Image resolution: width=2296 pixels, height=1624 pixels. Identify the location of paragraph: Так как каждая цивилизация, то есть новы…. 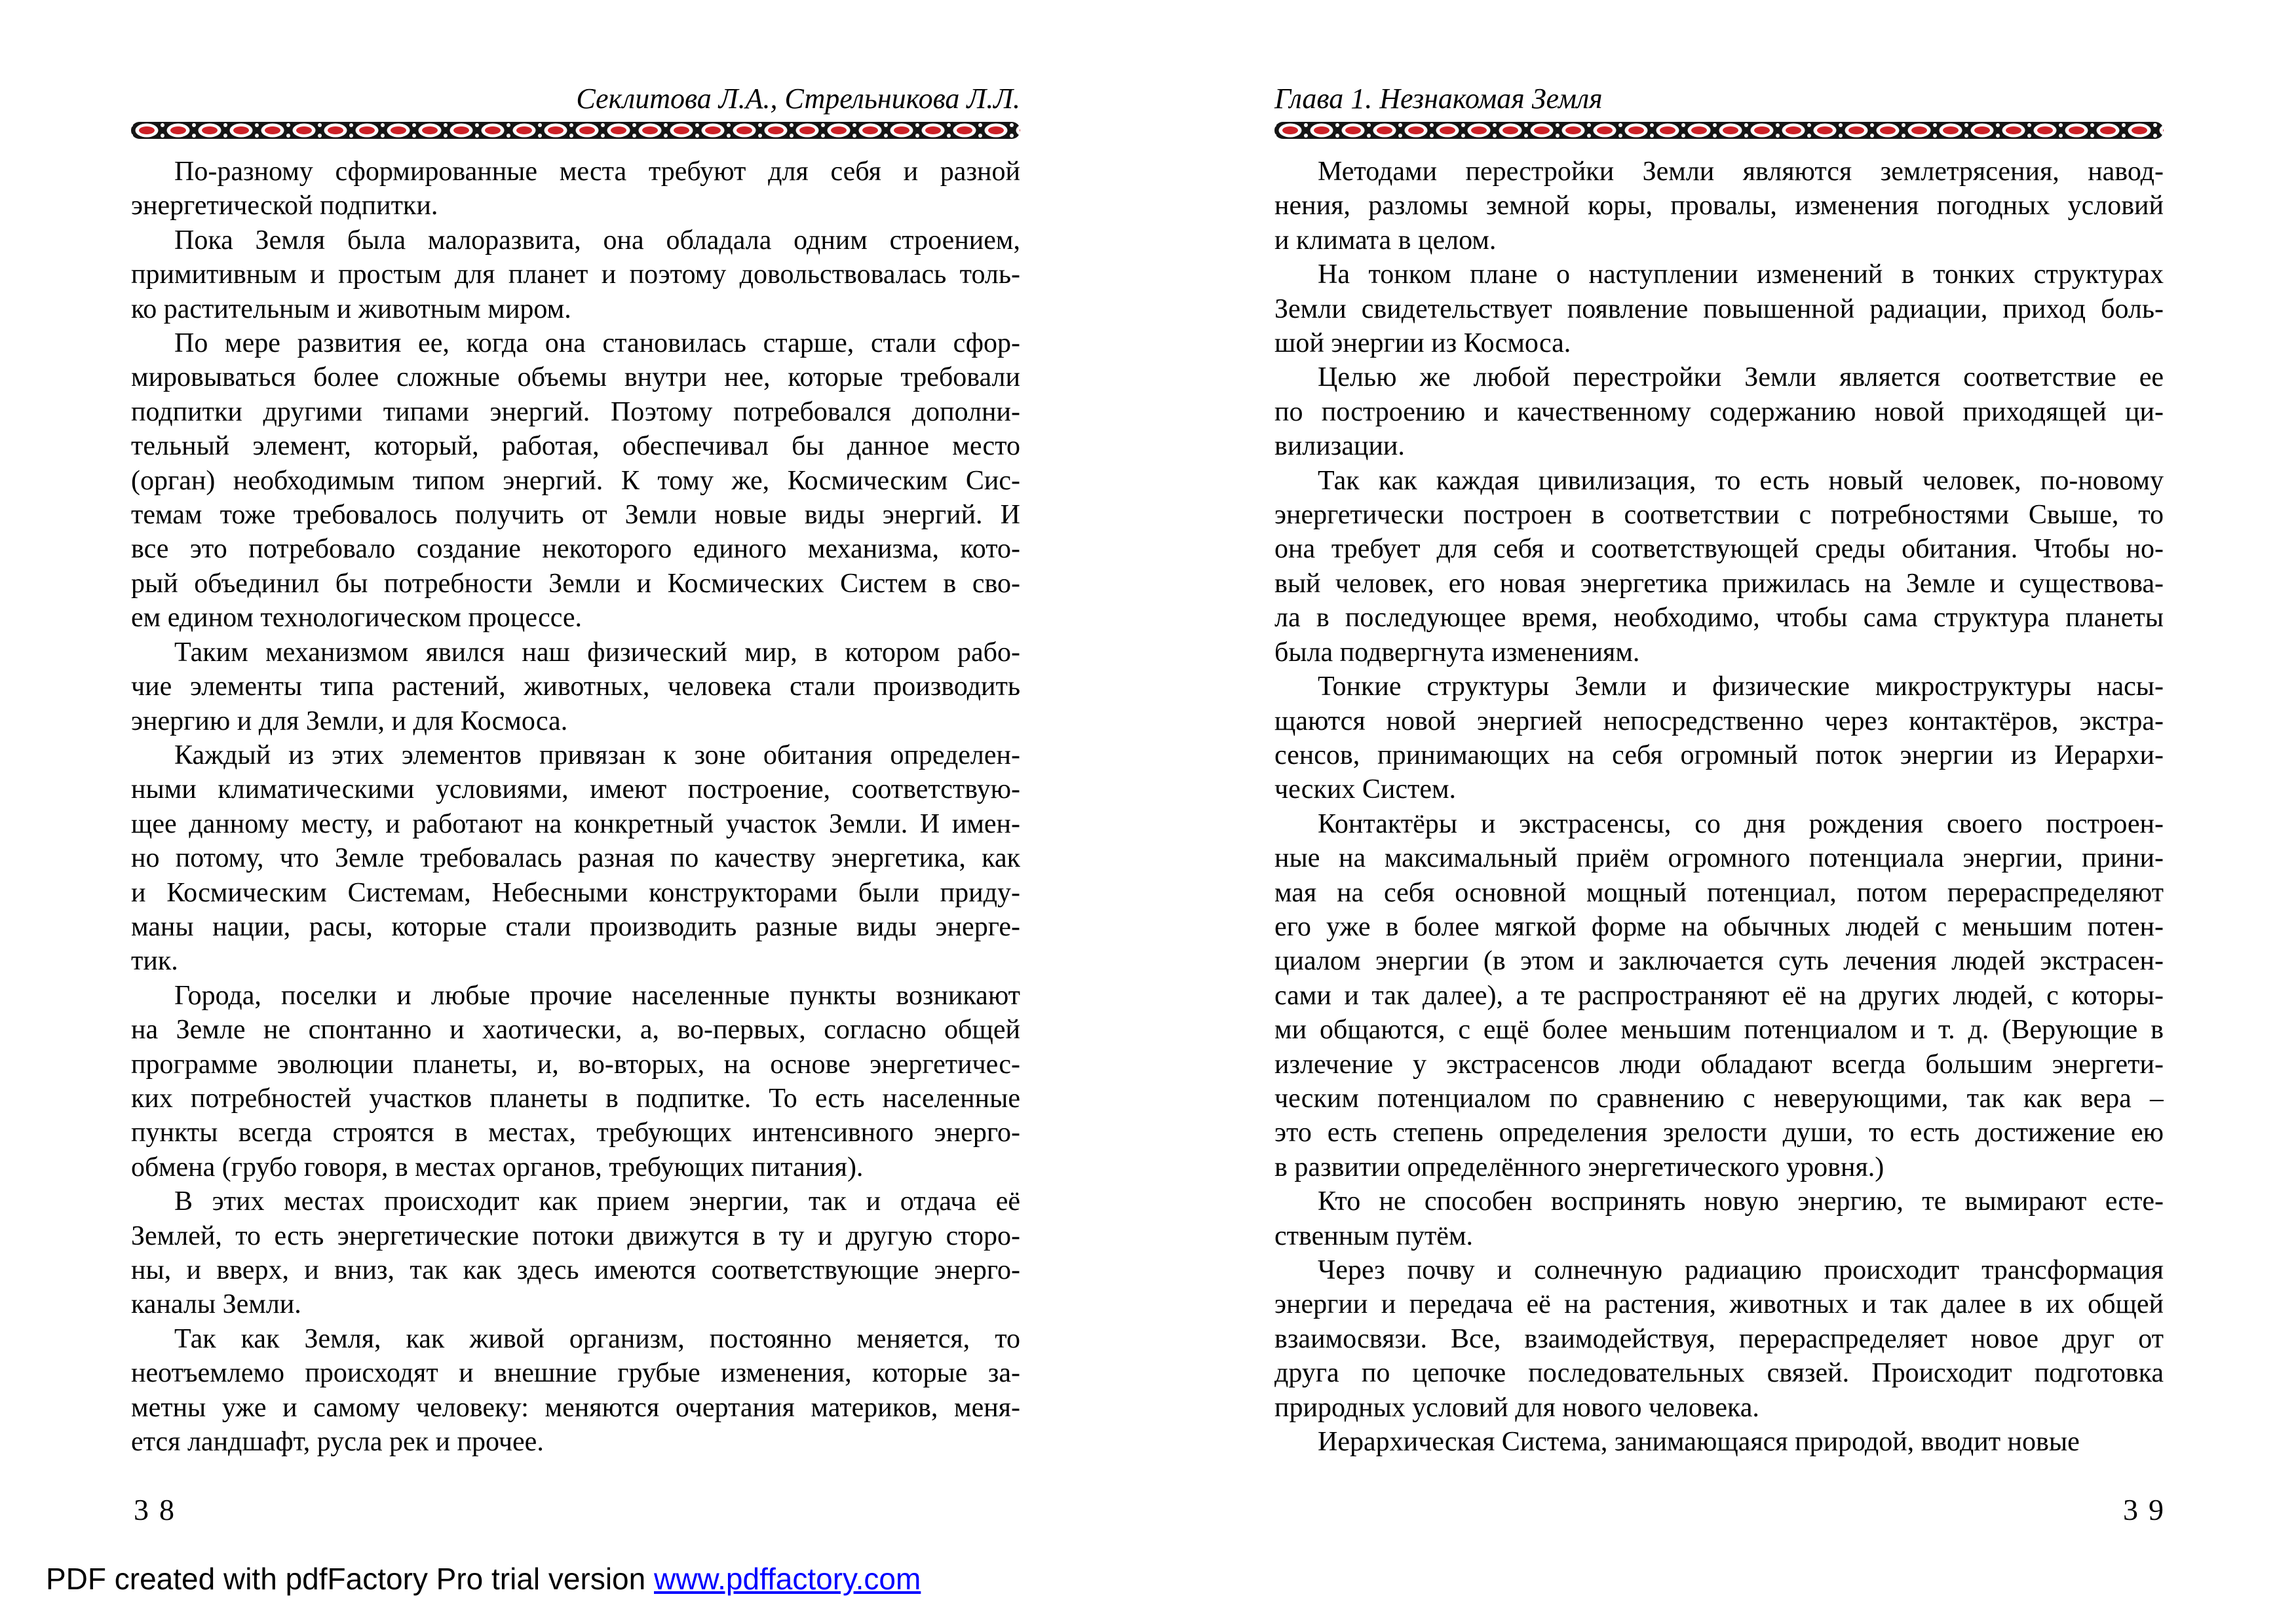
(1719, 567).